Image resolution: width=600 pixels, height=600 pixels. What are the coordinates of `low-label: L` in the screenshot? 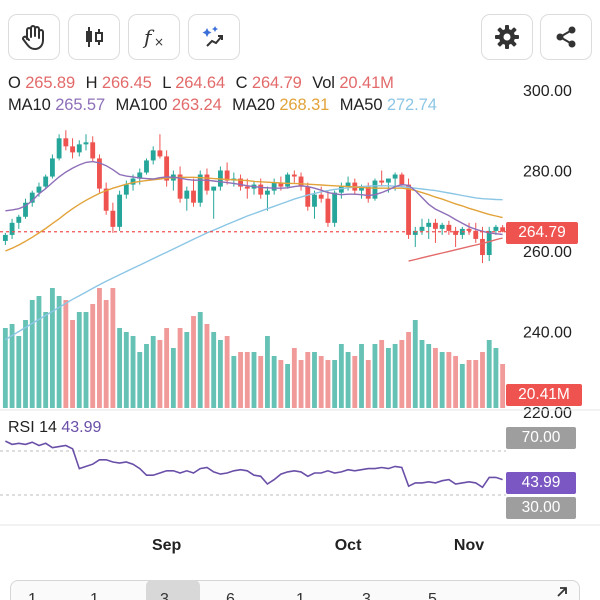 It's located at (166, 83).